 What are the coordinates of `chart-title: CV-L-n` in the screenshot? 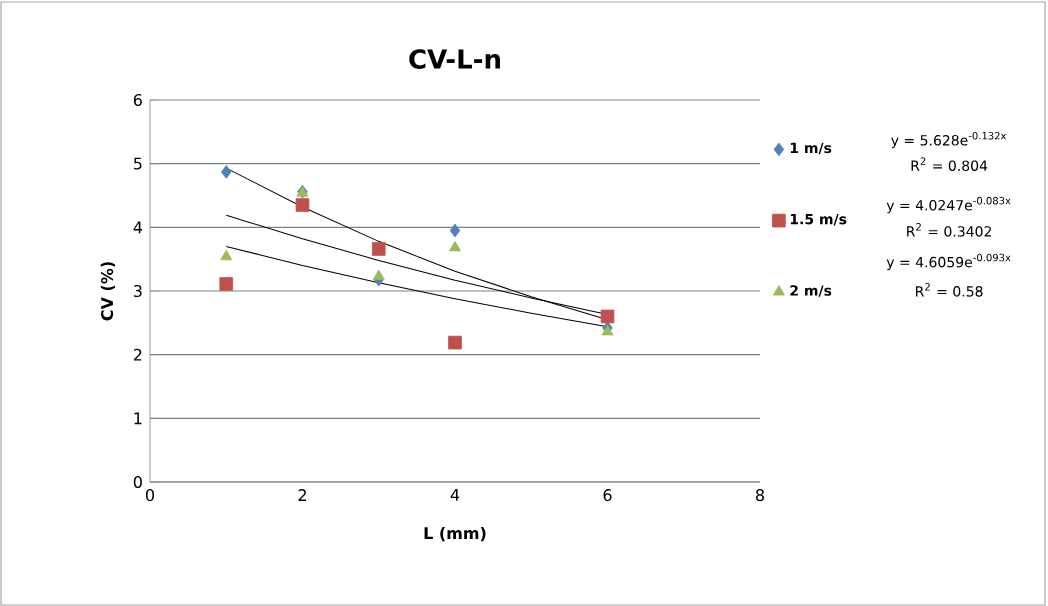 It's located at (454, 59).